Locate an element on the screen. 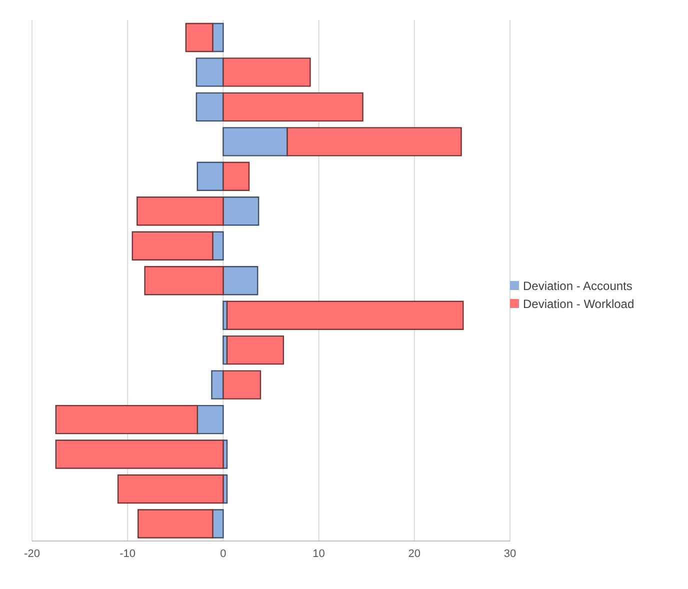 The height and width of the screenshot is (589, 688). x-tick-label: 30 is located at coordinates (510, 554).